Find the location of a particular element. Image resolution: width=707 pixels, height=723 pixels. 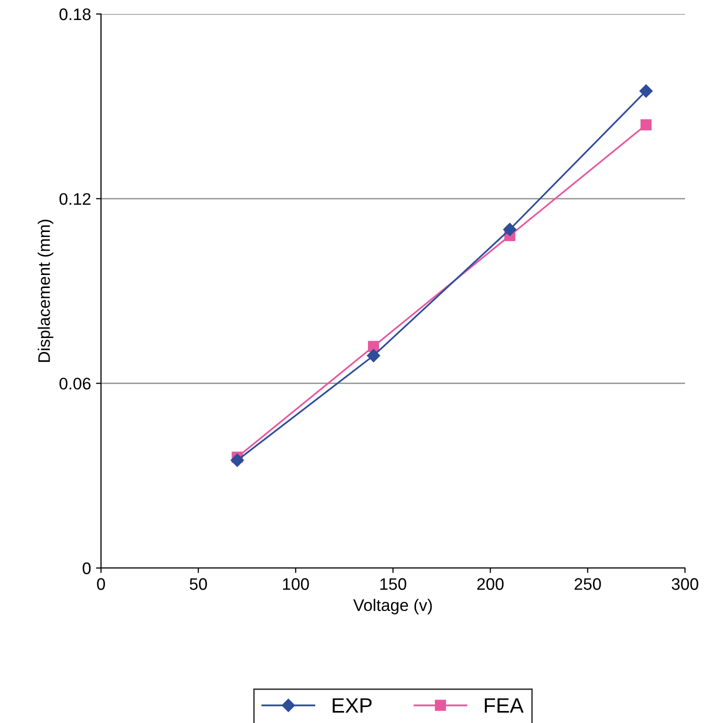

x-tick-label: 300 is located at coordinates (685, 584).